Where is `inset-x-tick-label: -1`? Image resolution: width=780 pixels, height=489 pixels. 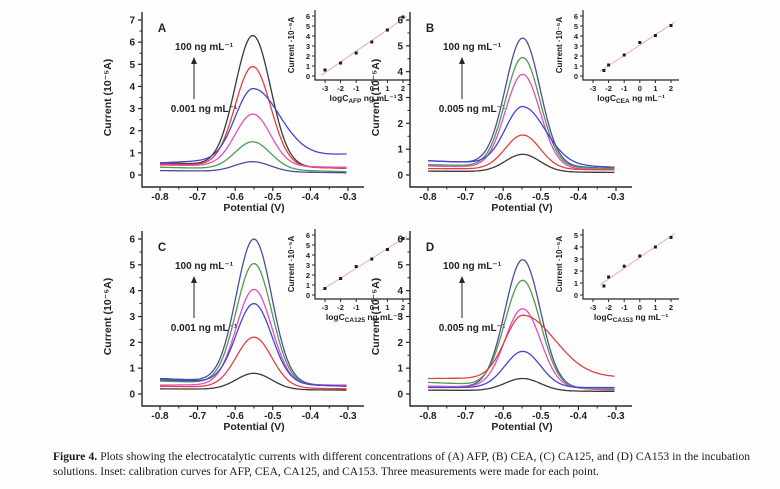
inset-x-tick-label: -1 is located at coordinates (624, 88).